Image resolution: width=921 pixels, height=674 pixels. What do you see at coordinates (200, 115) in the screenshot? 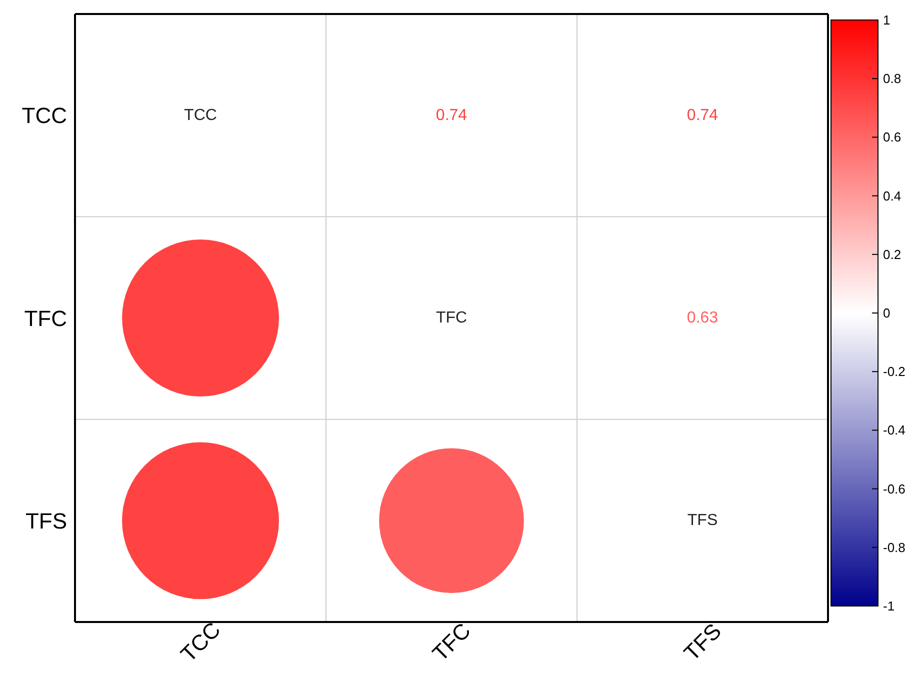
I see `text: TCC` at bounding box center [200, 115].